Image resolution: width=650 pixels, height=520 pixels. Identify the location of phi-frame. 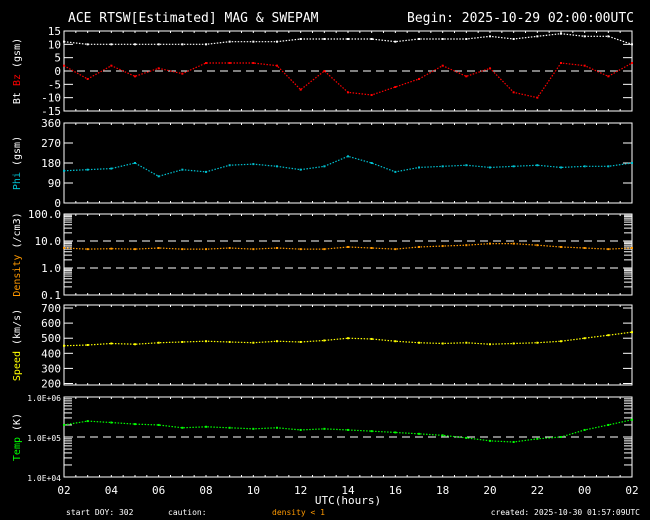
(348, 163).